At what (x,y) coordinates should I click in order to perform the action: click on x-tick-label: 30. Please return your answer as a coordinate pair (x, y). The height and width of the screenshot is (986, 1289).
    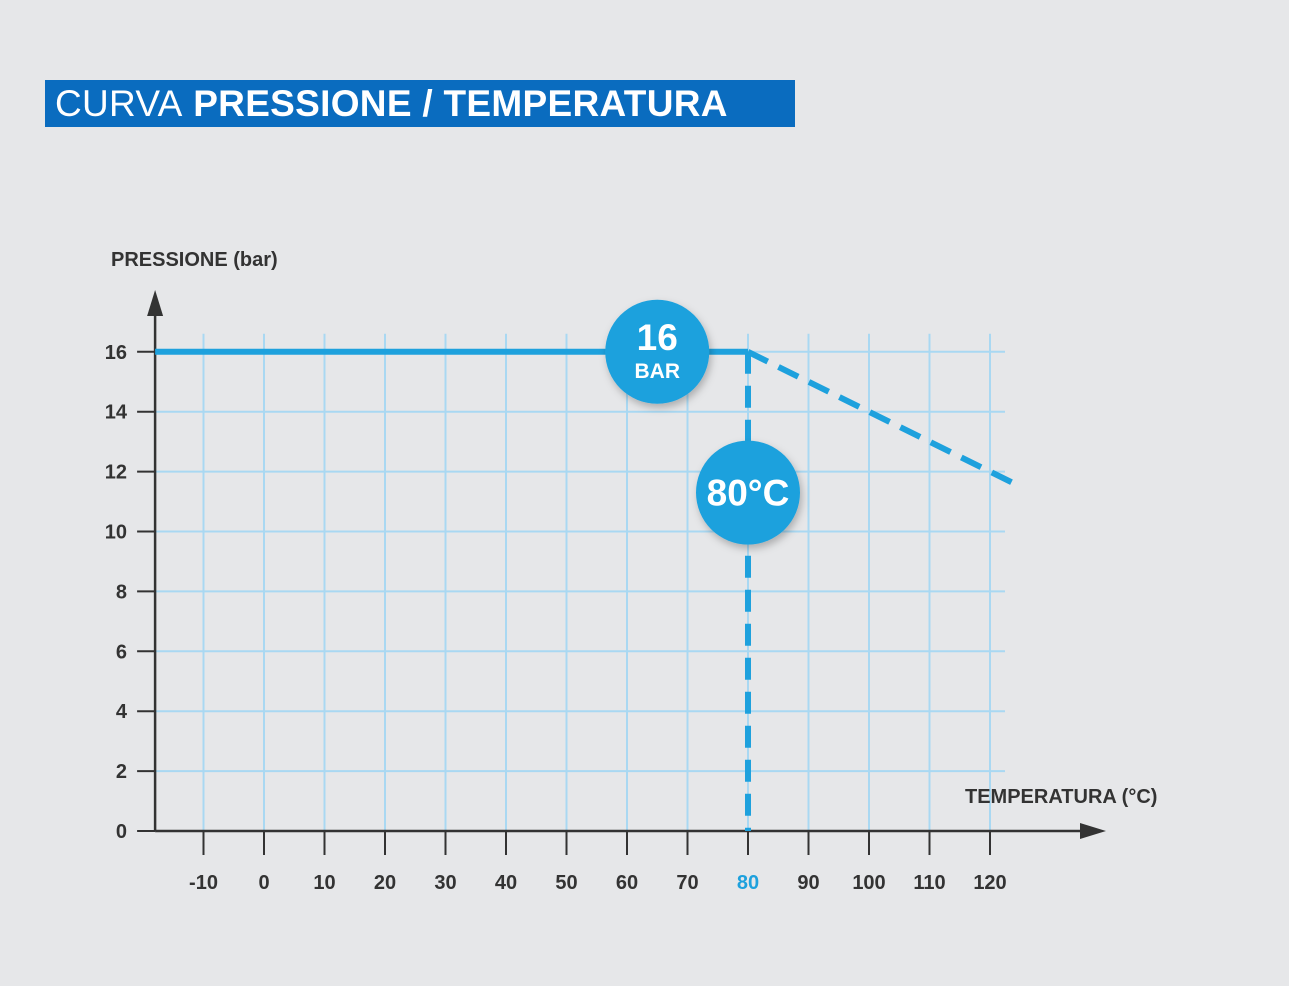
    Looking at the image, I should click on (445, 883).